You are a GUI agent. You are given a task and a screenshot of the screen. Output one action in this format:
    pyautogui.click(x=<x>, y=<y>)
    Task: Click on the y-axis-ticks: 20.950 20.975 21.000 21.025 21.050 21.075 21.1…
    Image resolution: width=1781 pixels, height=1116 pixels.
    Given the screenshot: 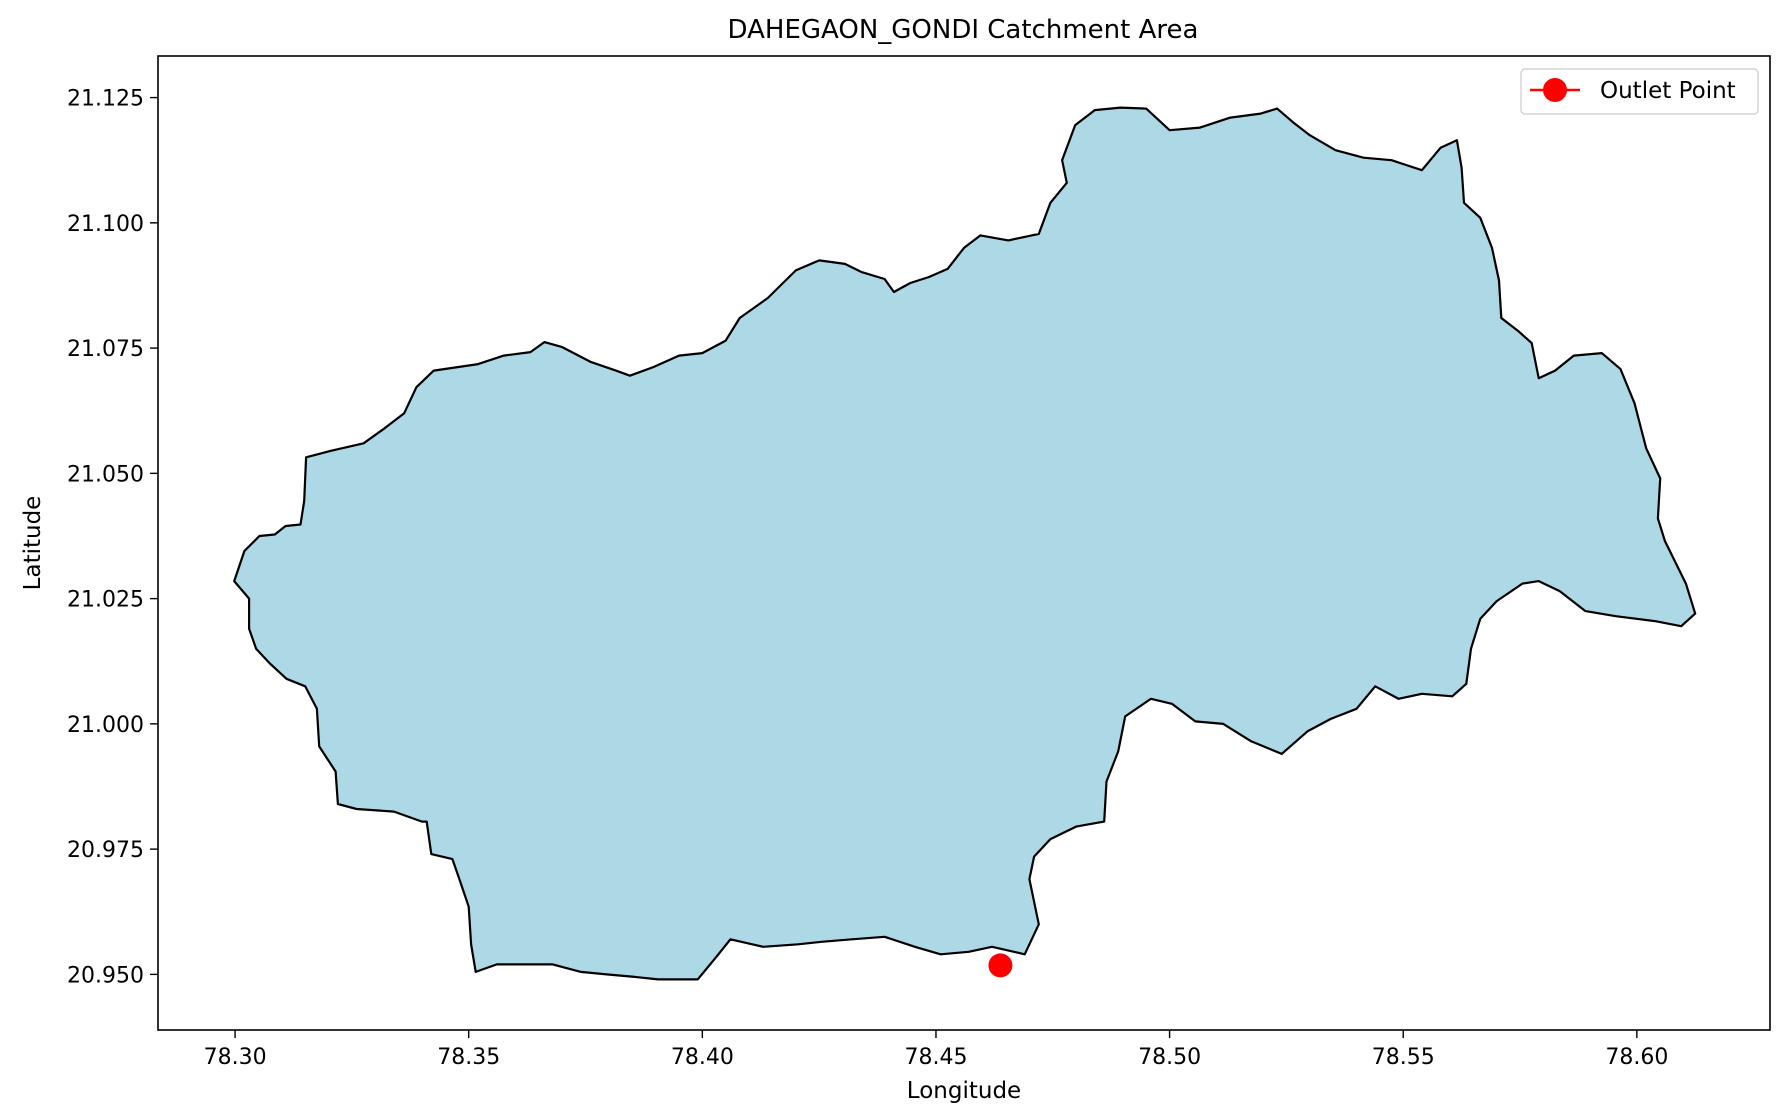 What is the action you would take?
    pyautogui.click(x=112, y=537)
    